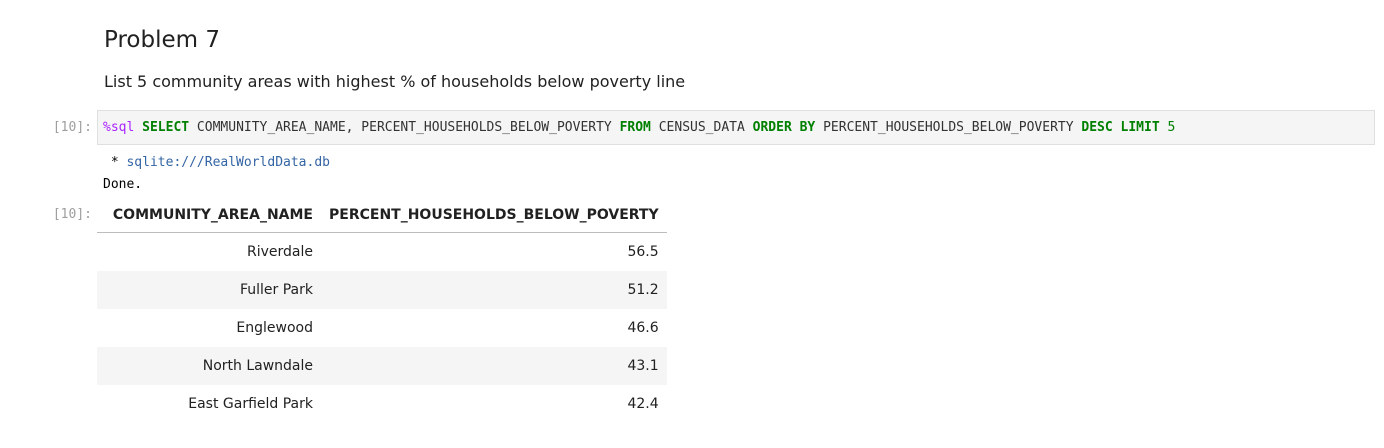 This screenshot has width=1384, height=448. I want to click on table-row: Englewood 46.6, so click(382, 328).